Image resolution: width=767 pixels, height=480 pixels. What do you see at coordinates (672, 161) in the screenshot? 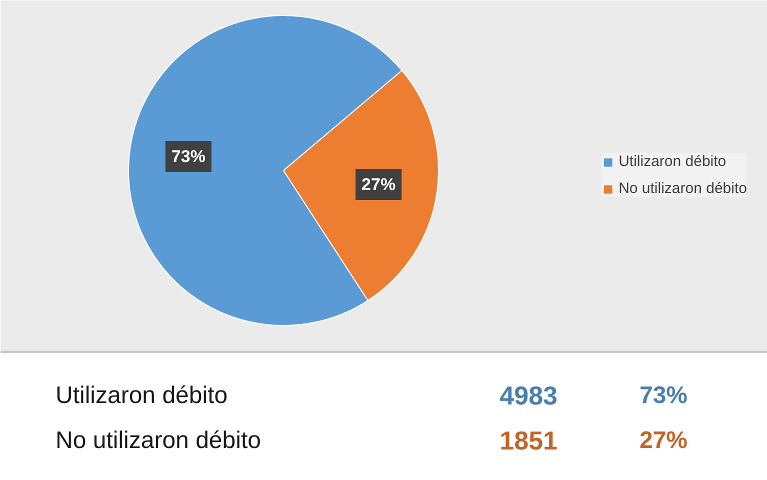
I see `legend-label: Utilizaron débito` at bounding box center [672, 161].